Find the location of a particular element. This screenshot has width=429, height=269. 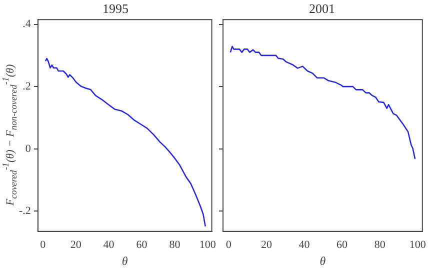

y-tick-label: 0 is located at coordinates (28, 148).